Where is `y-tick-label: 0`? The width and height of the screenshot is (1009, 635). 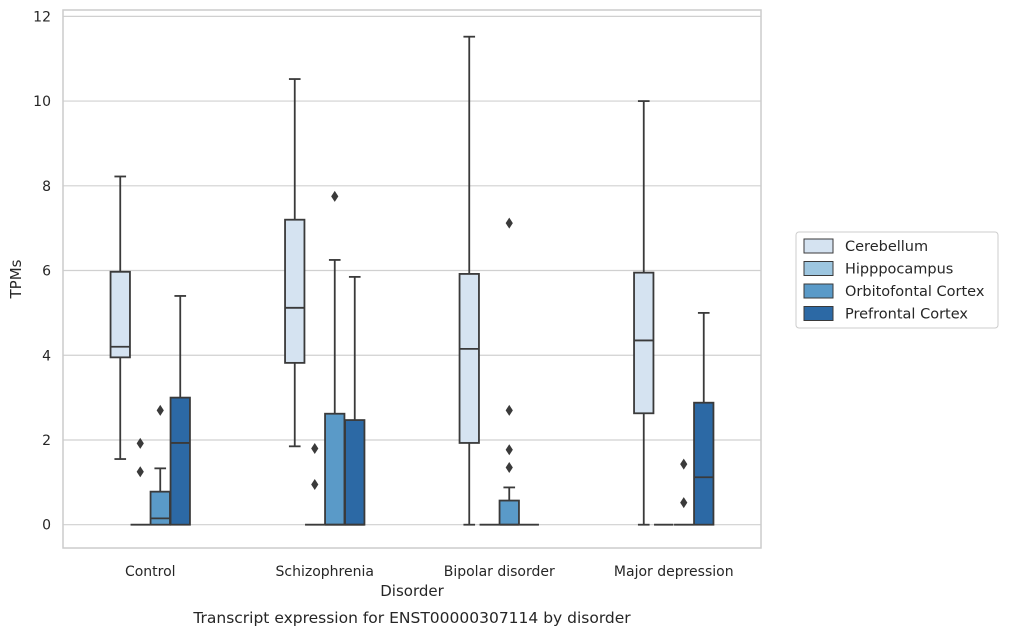 y-tick-label: 0 is located at coordinates (46, 526).